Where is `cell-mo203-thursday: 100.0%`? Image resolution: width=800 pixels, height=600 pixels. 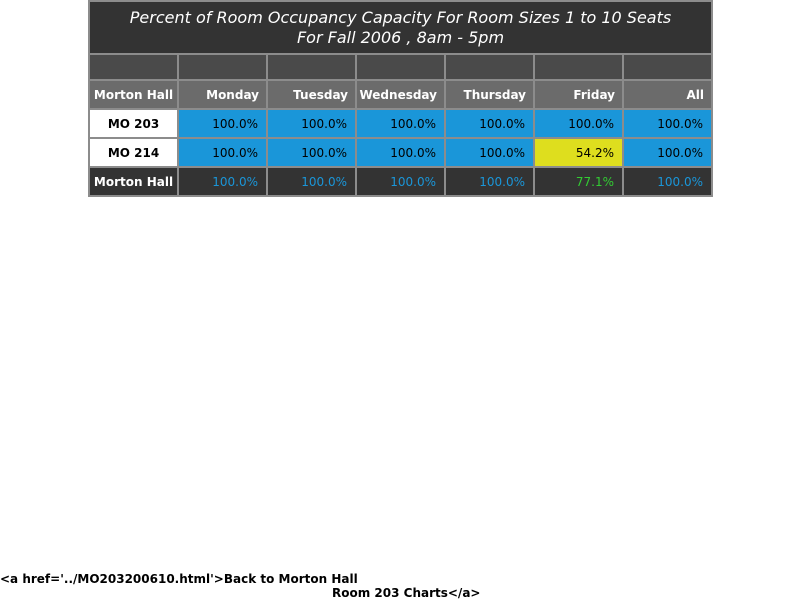 cell-mo203-thursday: 100.0% is located at coordinates (489, 123).